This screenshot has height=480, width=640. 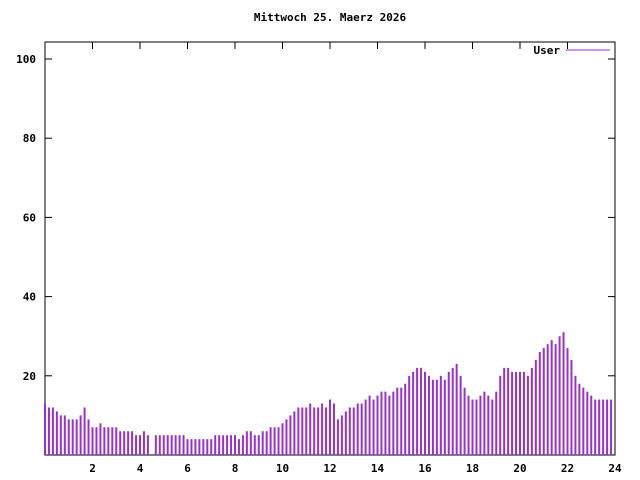 I want to click on x-tick-label: 2, so click(x=92, y=468).